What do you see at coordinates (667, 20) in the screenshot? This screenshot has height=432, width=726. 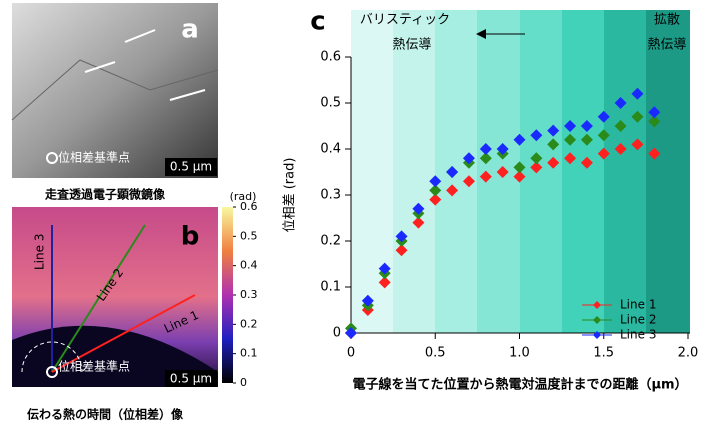 I see `annotation: 拡散` at bounding box center [667, 20].